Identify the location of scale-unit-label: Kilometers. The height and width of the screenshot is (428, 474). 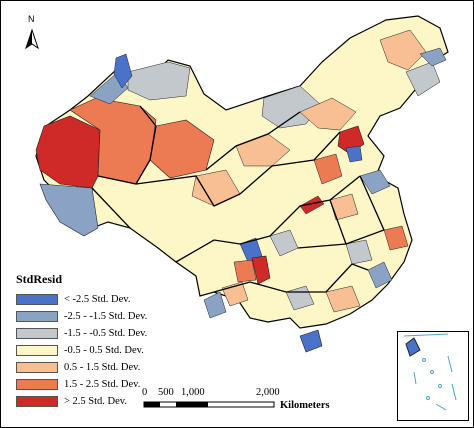
(305, 405).